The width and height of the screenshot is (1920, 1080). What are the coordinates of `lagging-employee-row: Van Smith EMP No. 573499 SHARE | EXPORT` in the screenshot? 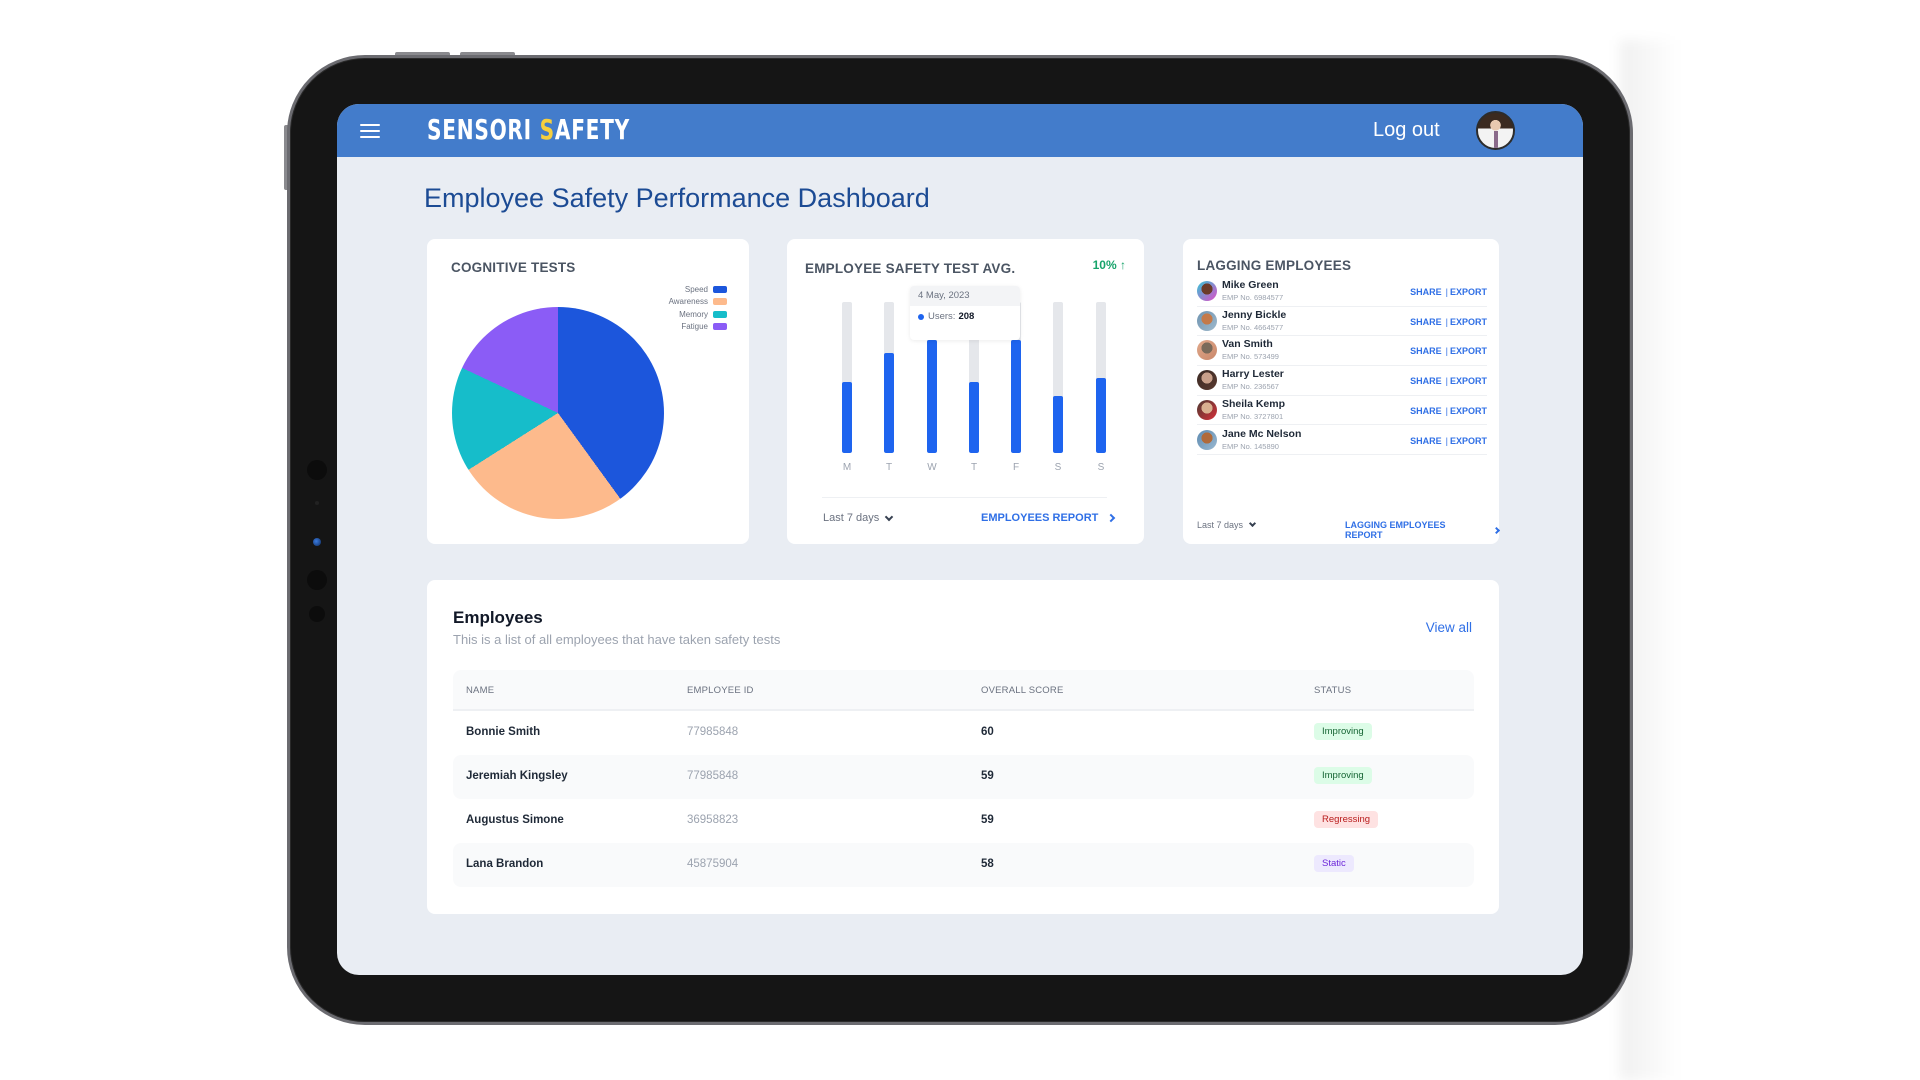 It's located at (1342, 351).